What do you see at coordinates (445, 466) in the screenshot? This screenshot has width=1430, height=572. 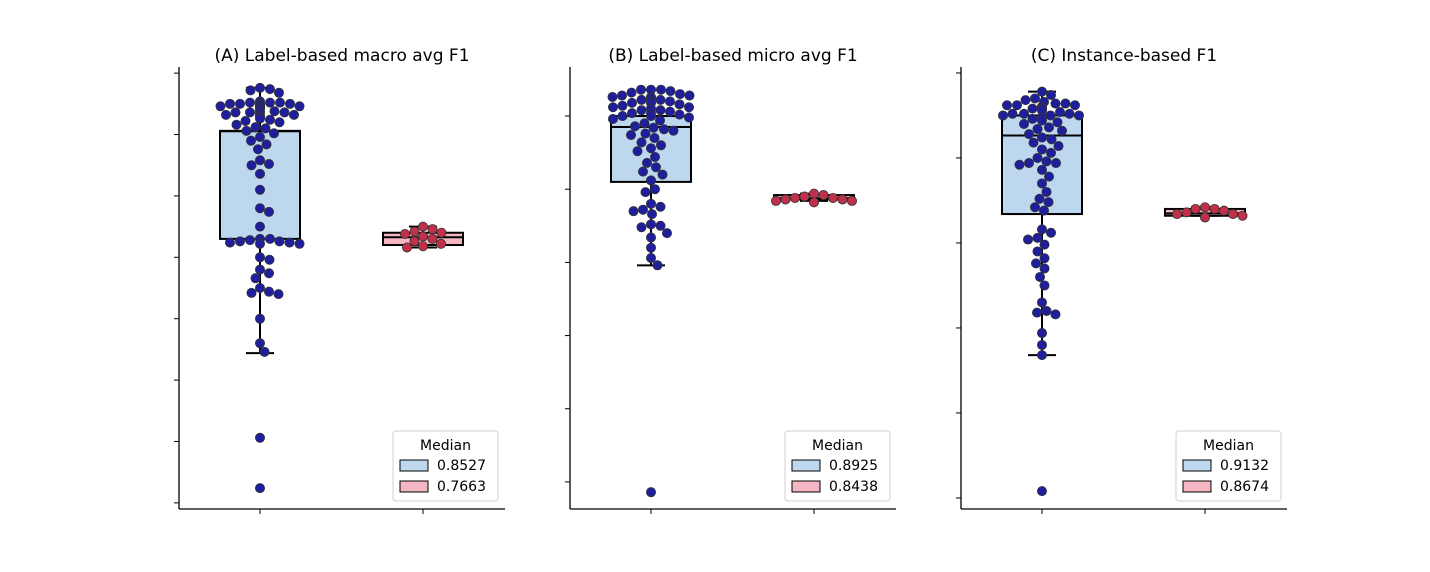 I see `legend: Median 0.8527 0.7663` at bounding box center [445, 466].